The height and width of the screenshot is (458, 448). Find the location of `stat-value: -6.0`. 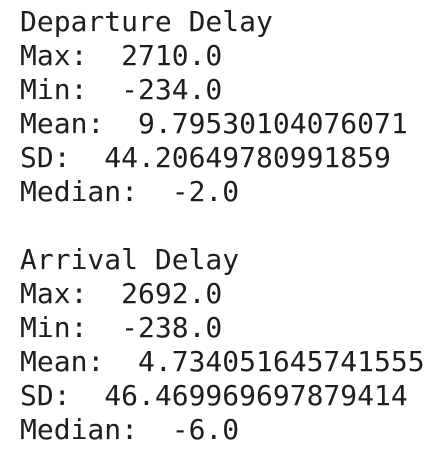

stat-value: -6.0 is located at coordinates (205, 429).